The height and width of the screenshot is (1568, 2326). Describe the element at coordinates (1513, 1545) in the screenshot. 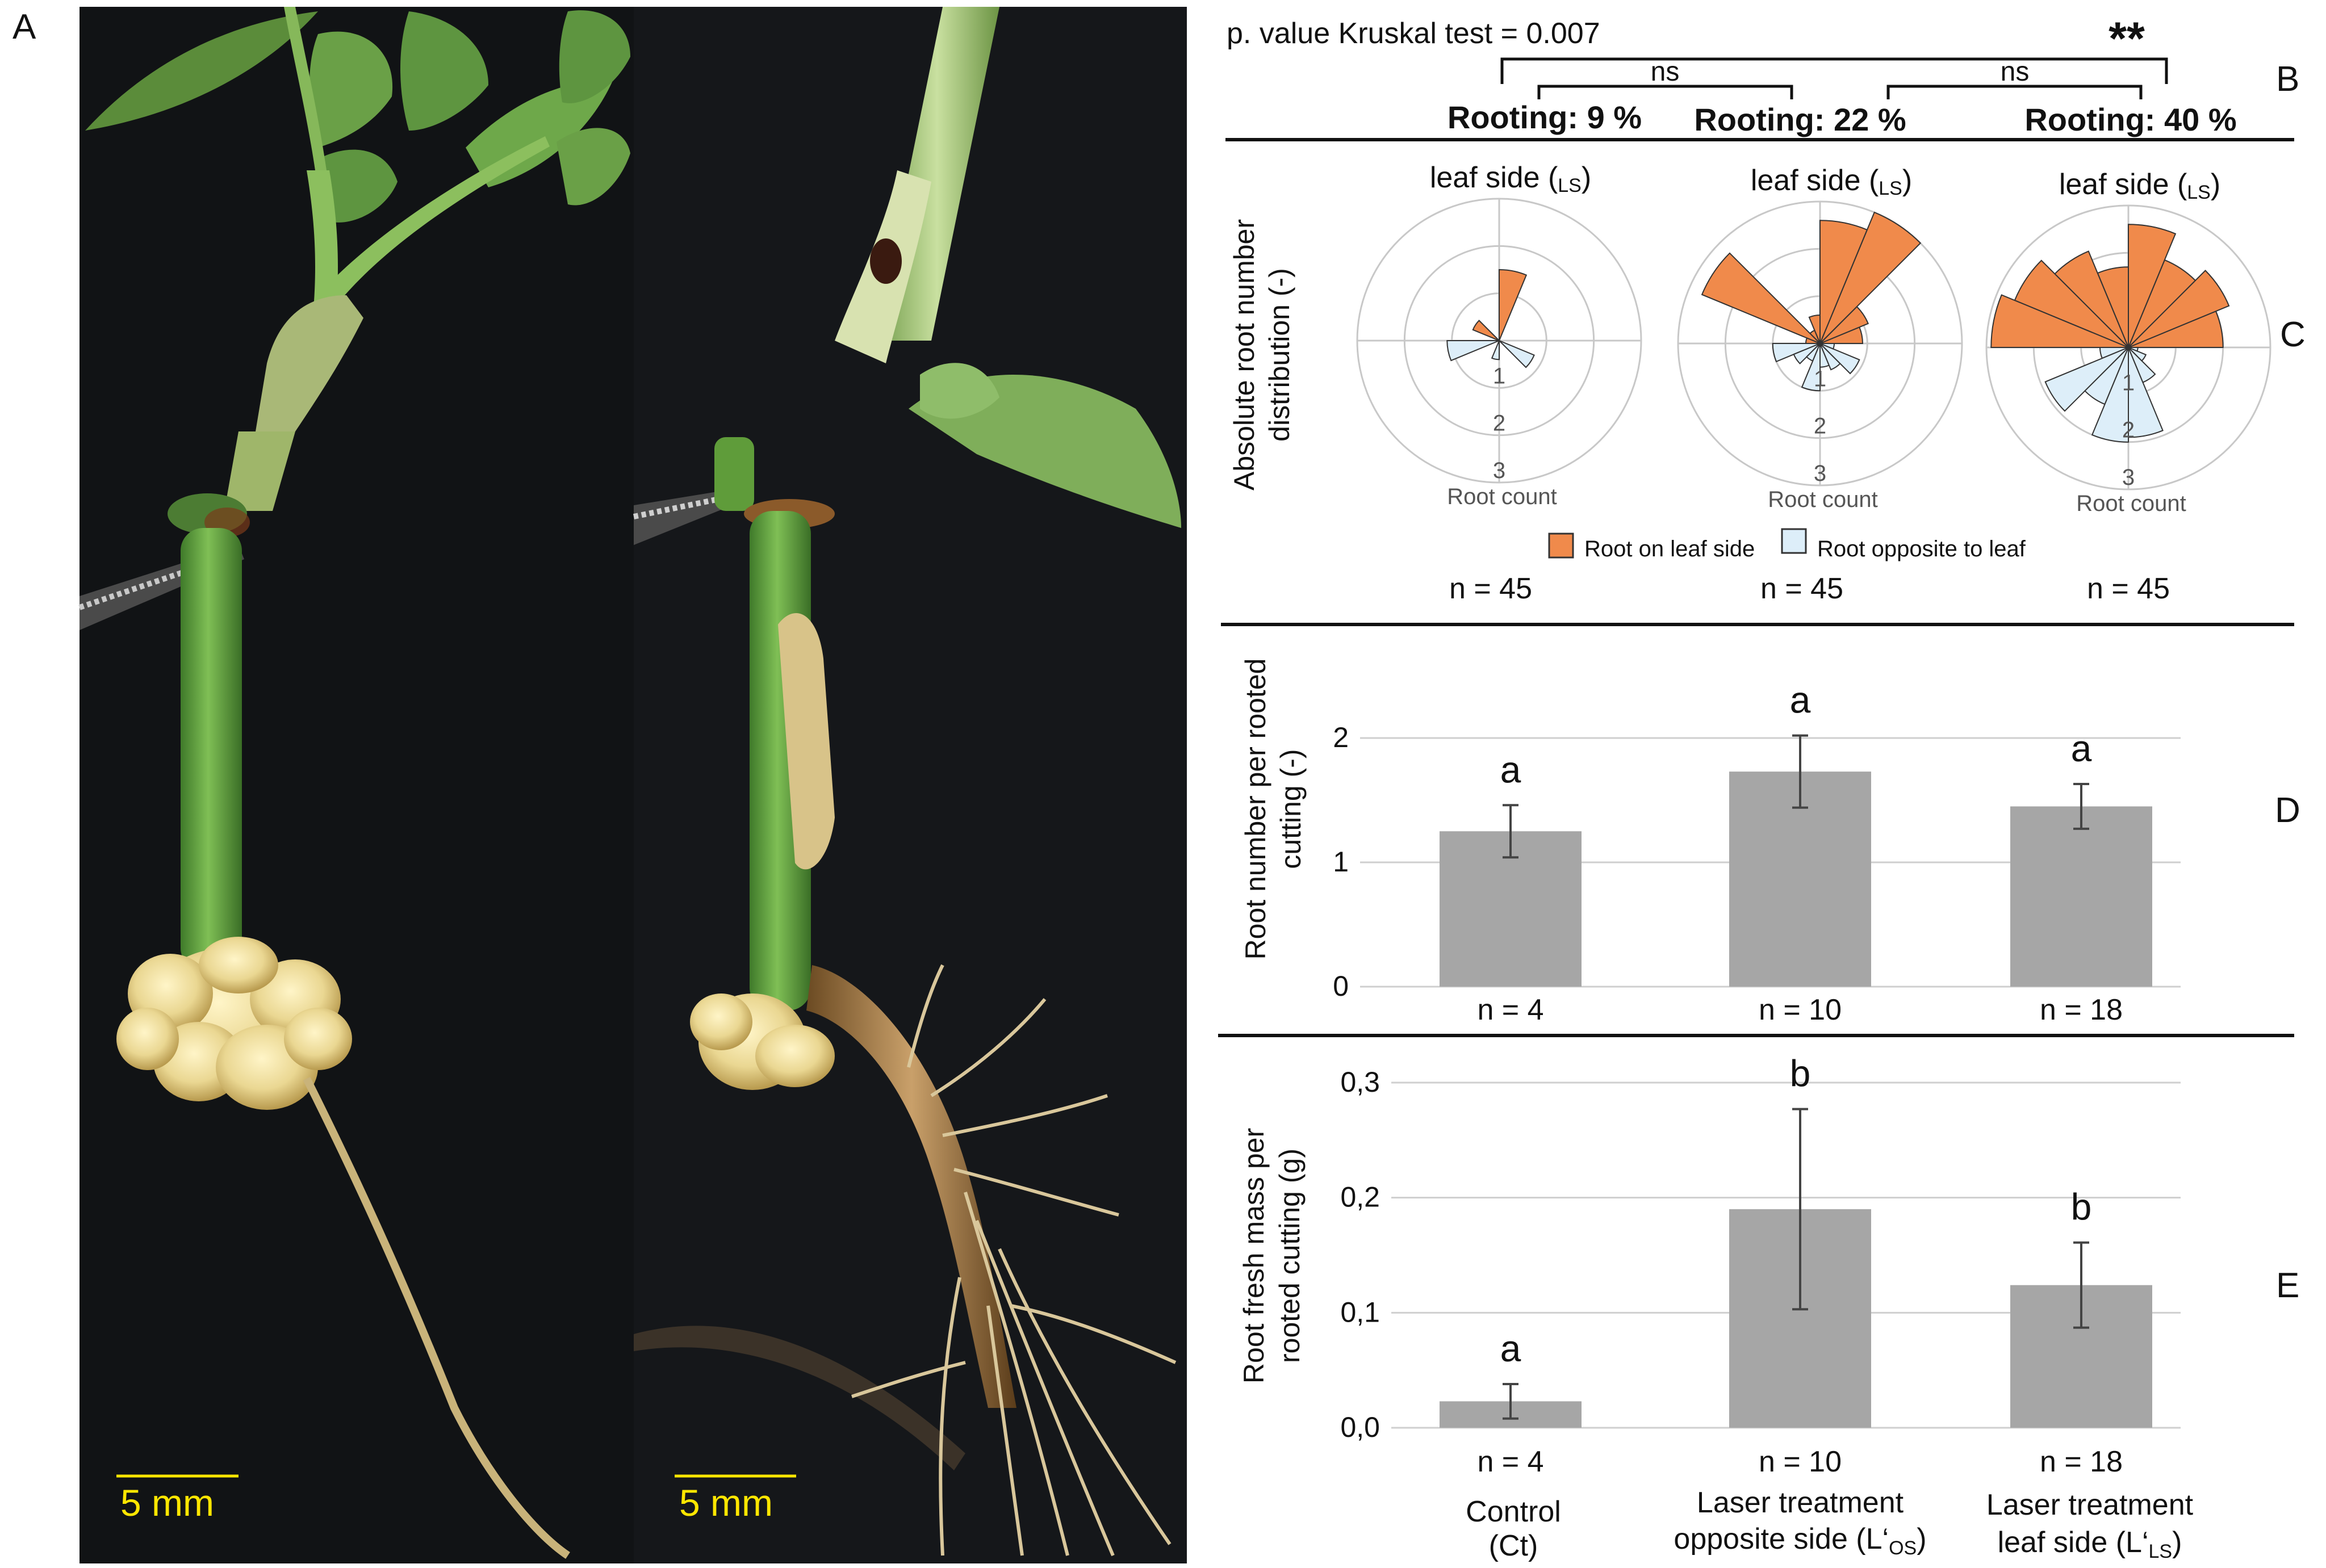

I see `category-control-line2: (Ct)` at that location.